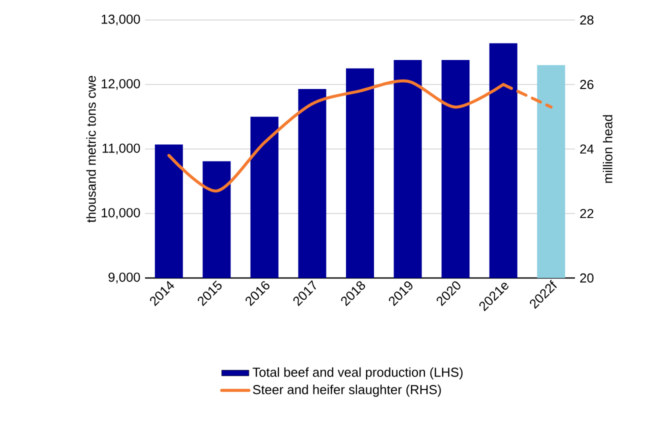 The image size is (666, 425). What do you see at coordinates (587, 20) in the screenshot?
I see `y2-tick-label: 28` at bounding box center [587, 20].